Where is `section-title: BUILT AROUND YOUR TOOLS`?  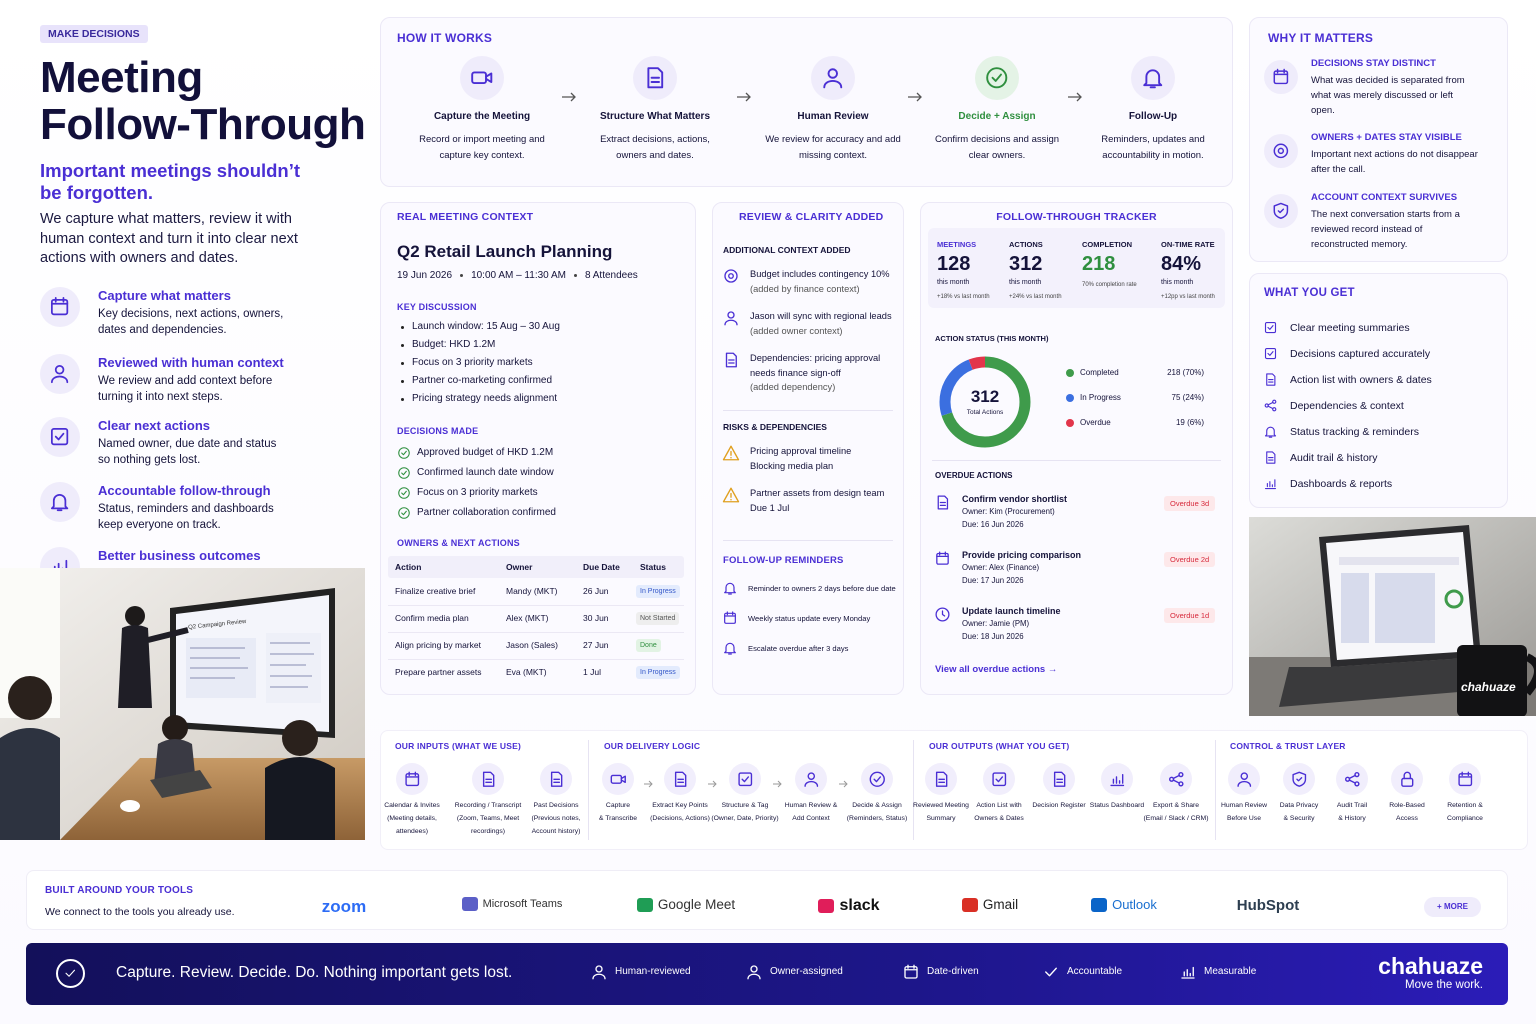 section-title: BUILT AROUND YOUR TOOLS is located at coordinates (119, 890).